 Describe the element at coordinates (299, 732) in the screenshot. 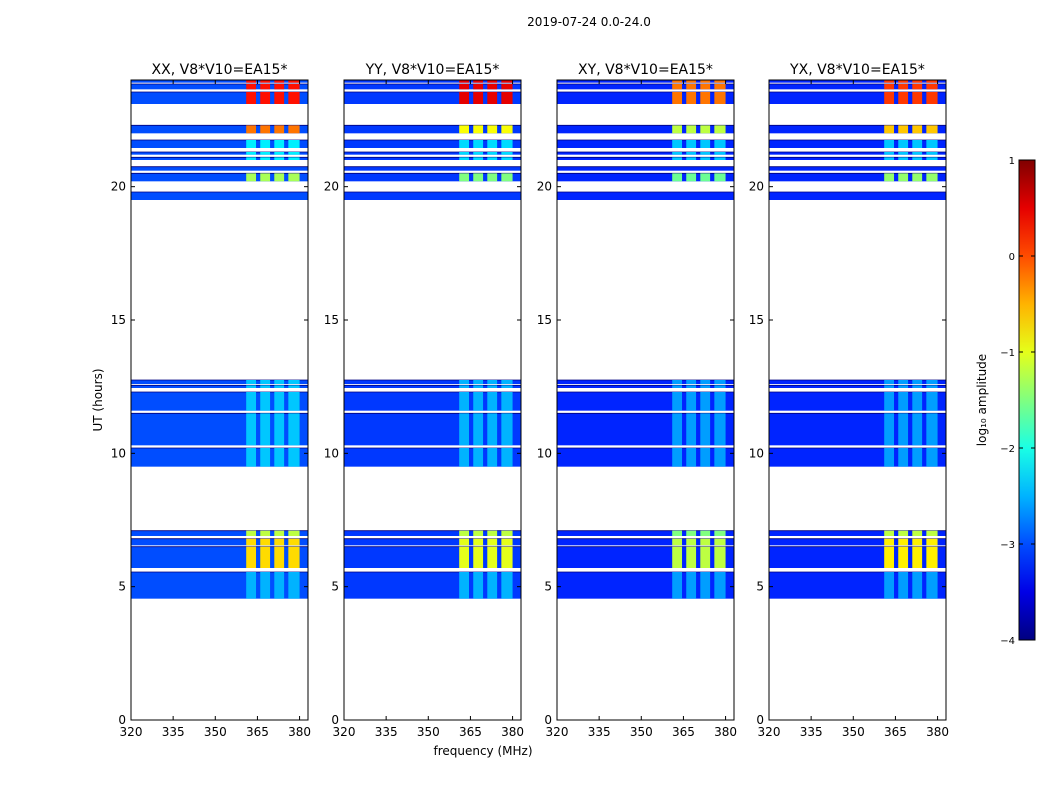

I see `x-tick-label: 380` at that location.